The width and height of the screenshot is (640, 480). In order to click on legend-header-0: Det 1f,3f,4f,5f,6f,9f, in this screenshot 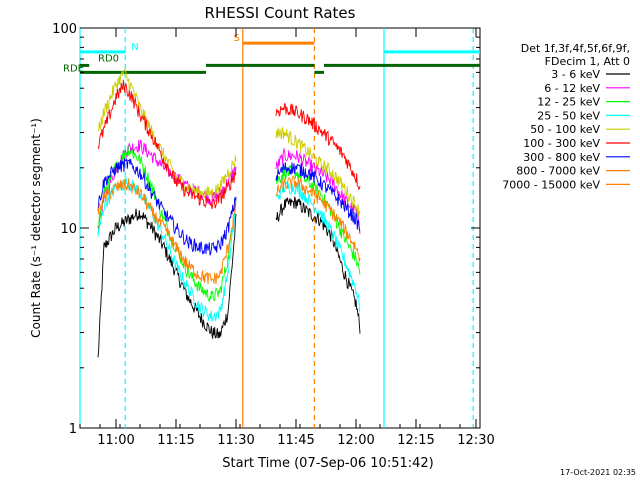, I will do `click(575, 48)`.